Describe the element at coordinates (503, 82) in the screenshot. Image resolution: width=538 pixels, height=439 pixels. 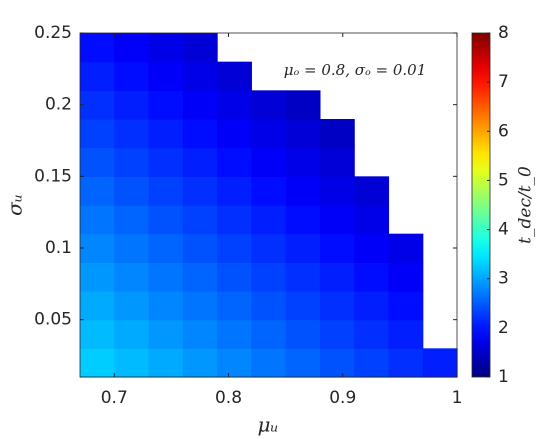
I see `colorbar-tick-label: 7` at that location.